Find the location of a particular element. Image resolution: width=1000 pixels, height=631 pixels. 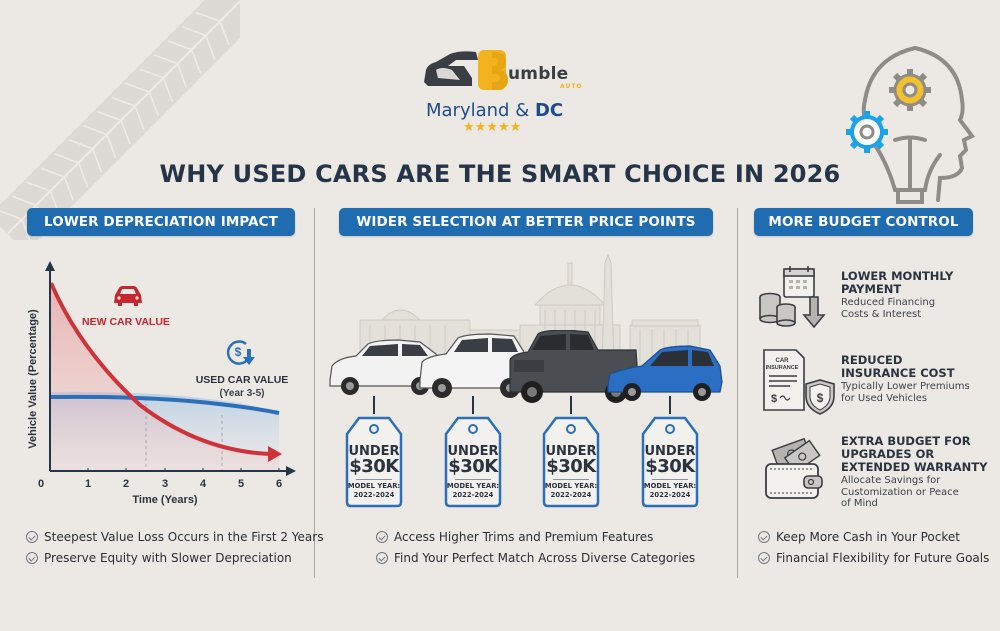

brand-subtitle: AUTO is located at coordinates (571, 86).